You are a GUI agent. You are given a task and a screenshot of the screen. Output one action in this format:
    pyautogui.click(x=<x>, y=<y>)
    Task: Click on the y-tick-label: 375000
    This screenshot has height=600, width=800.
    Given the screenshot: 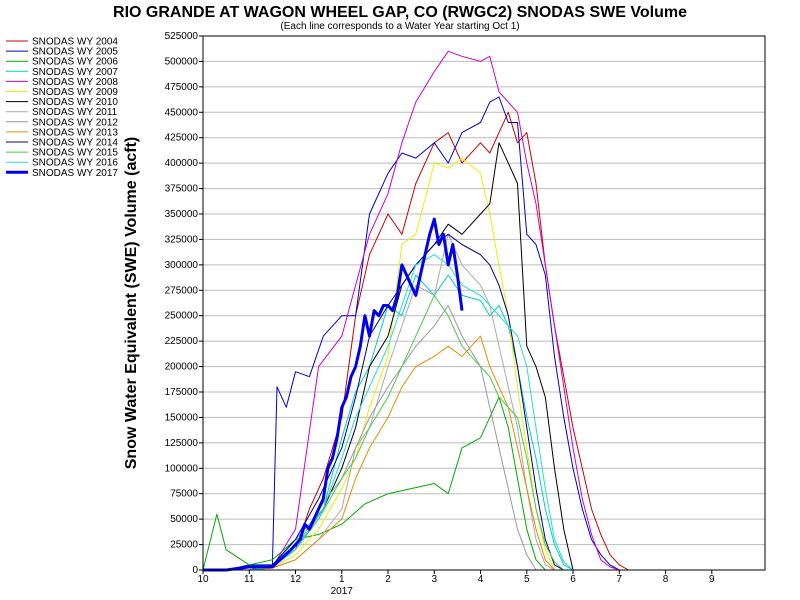 What is the action you would take?
    pyautogui.click(x=182, y=189)
    